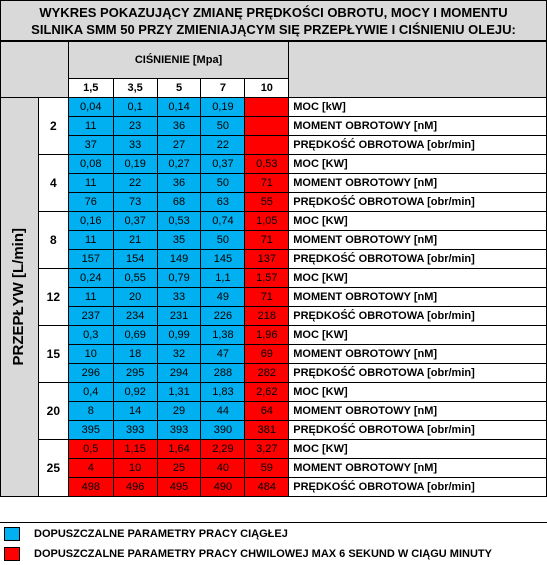  Describe the element at coordinates (179, 107) in the screenshot. I see `value-cell: 0,14` at that location.